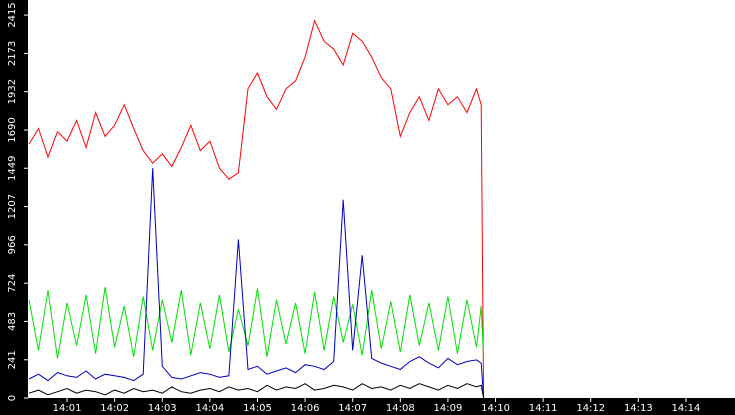 The width and height of the screenshot is (735, 415). Describe the element at coordinates (12, 359) in the screenshot. I see `y-tick-label: 241` at that location.